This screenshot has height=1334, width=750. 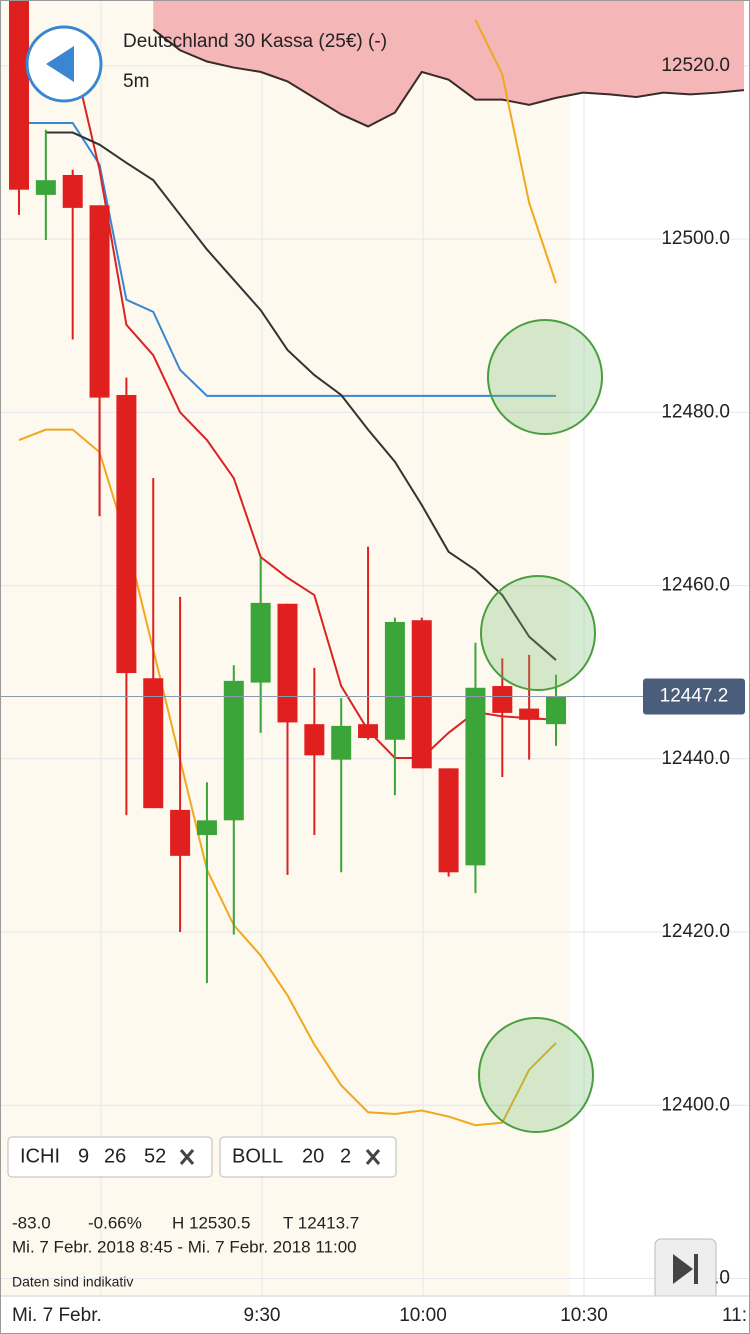 What do you see at coordinates (211, 1222) in the screenshot?
I see `high: H 12530.5` at bounding box center [211, 1222].